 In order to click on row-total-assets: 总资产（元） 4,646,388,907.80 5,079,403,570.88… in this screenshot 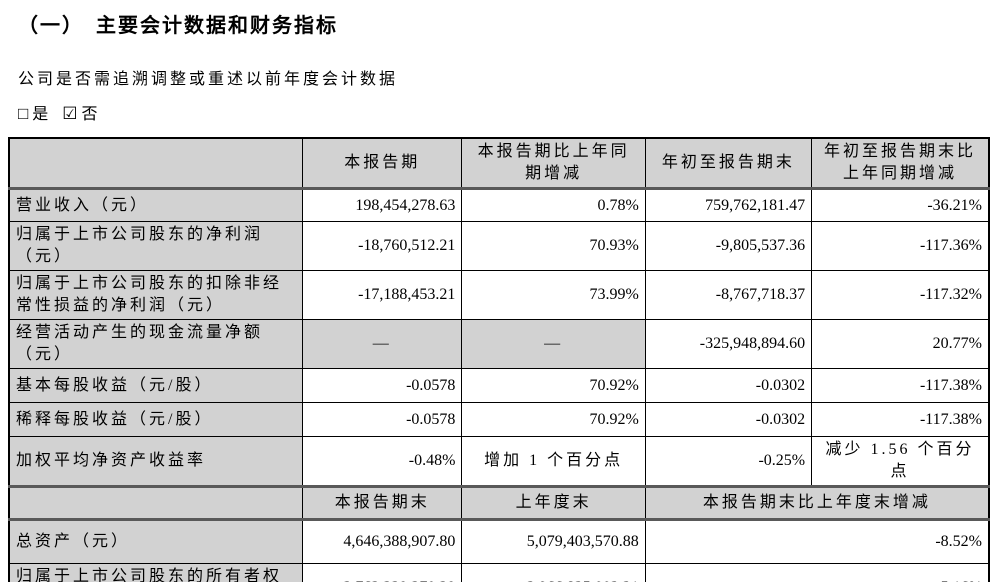, I will do `click(499, 541)`.